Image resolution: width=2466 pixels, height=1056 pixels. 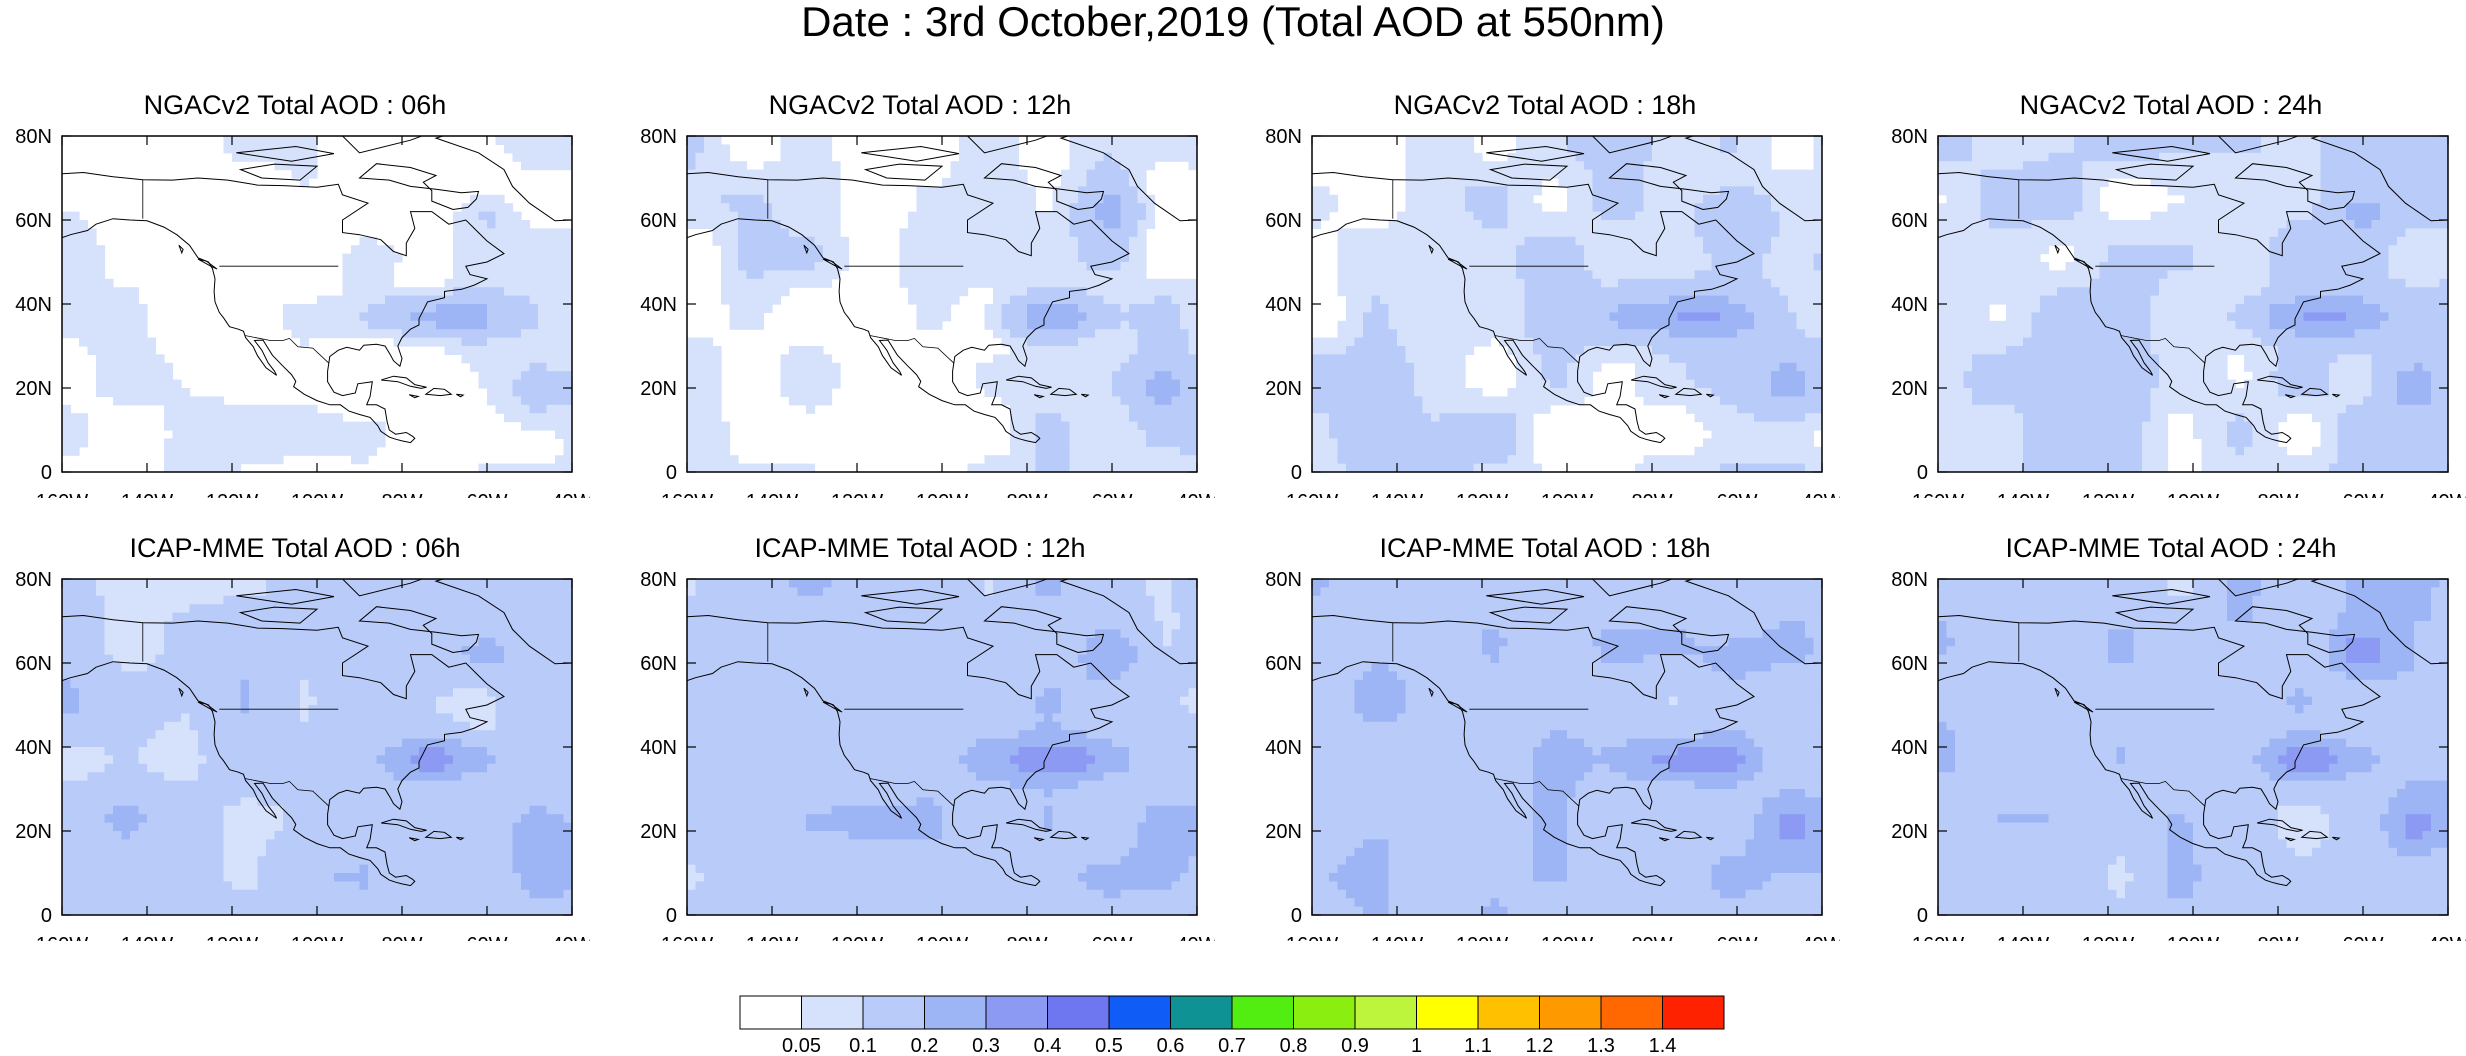 What do you see at coordinates (801, 1045) in the screenshot?
I see `colorbar-label: 0.05` at bounding box center [801, 1045].